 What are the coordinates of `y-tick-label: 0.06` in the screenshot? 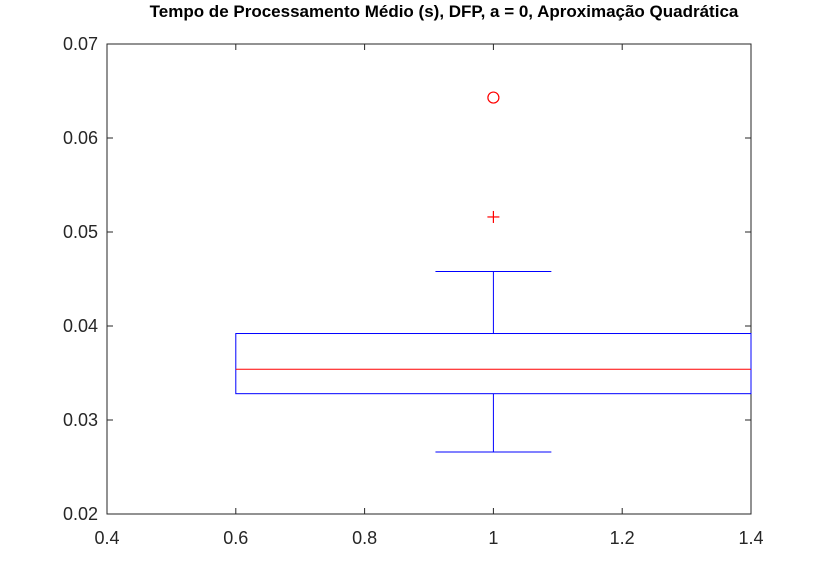 It's located at (80, 138).